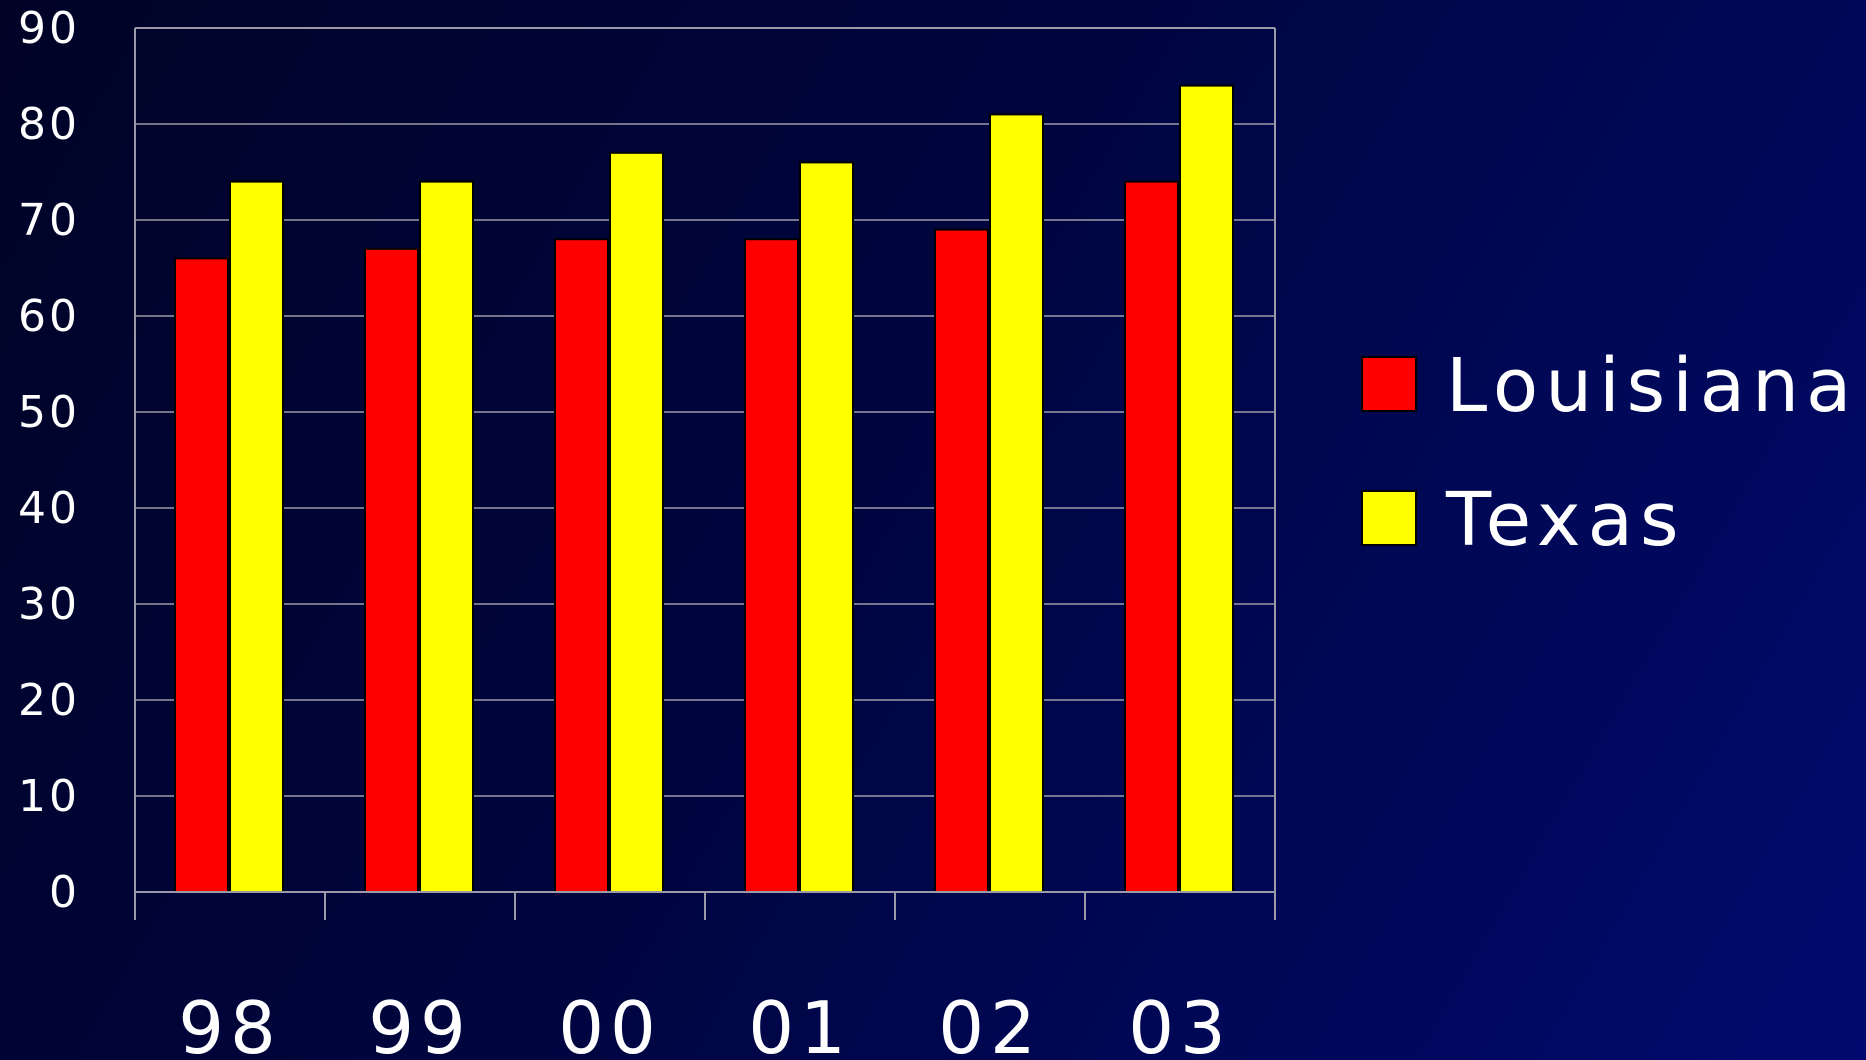 This screenshot has height=1060, width=1866. What do you see at coordinates (49, 316) in the screenshot?
I see `y-tick-label: 60` at bounding box center [49, 316].